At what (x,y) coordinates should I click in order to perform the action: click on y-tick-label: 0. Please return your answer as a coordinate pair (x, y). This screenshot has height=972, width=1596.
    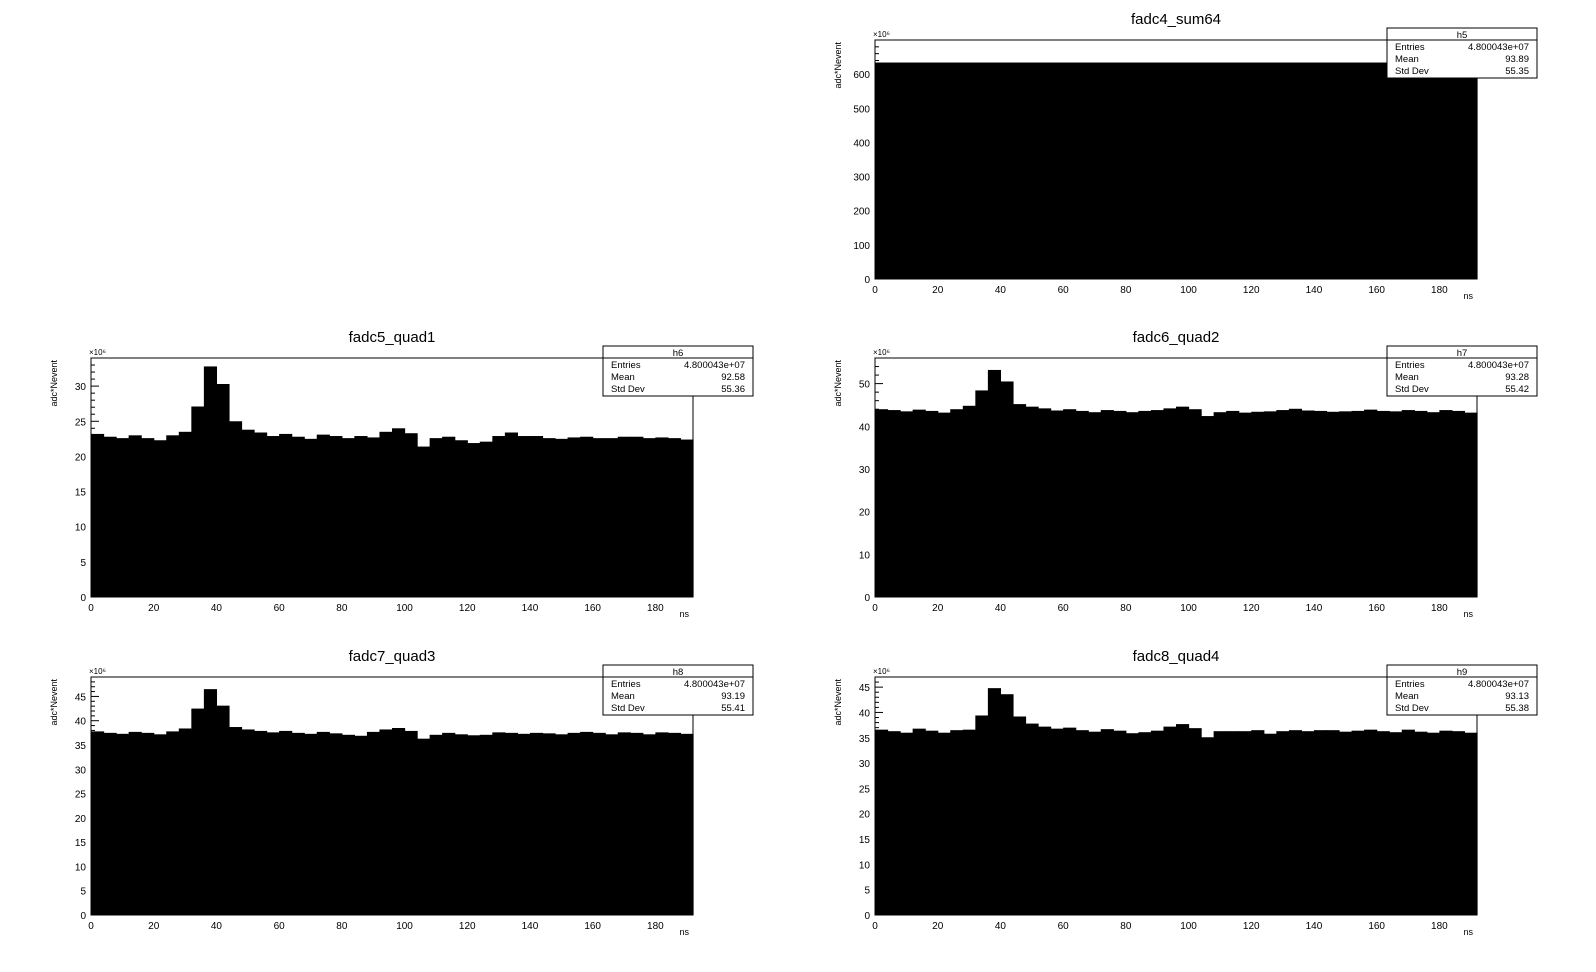
    Looking at the image, I should click on (867, 916).